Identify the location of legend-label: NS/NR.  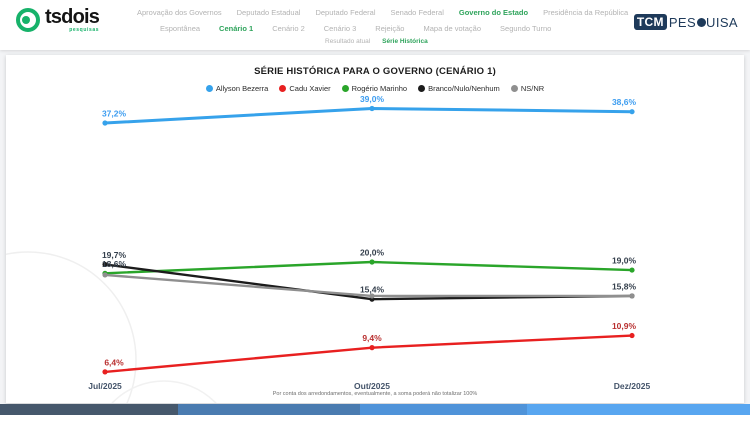
(532, 88).